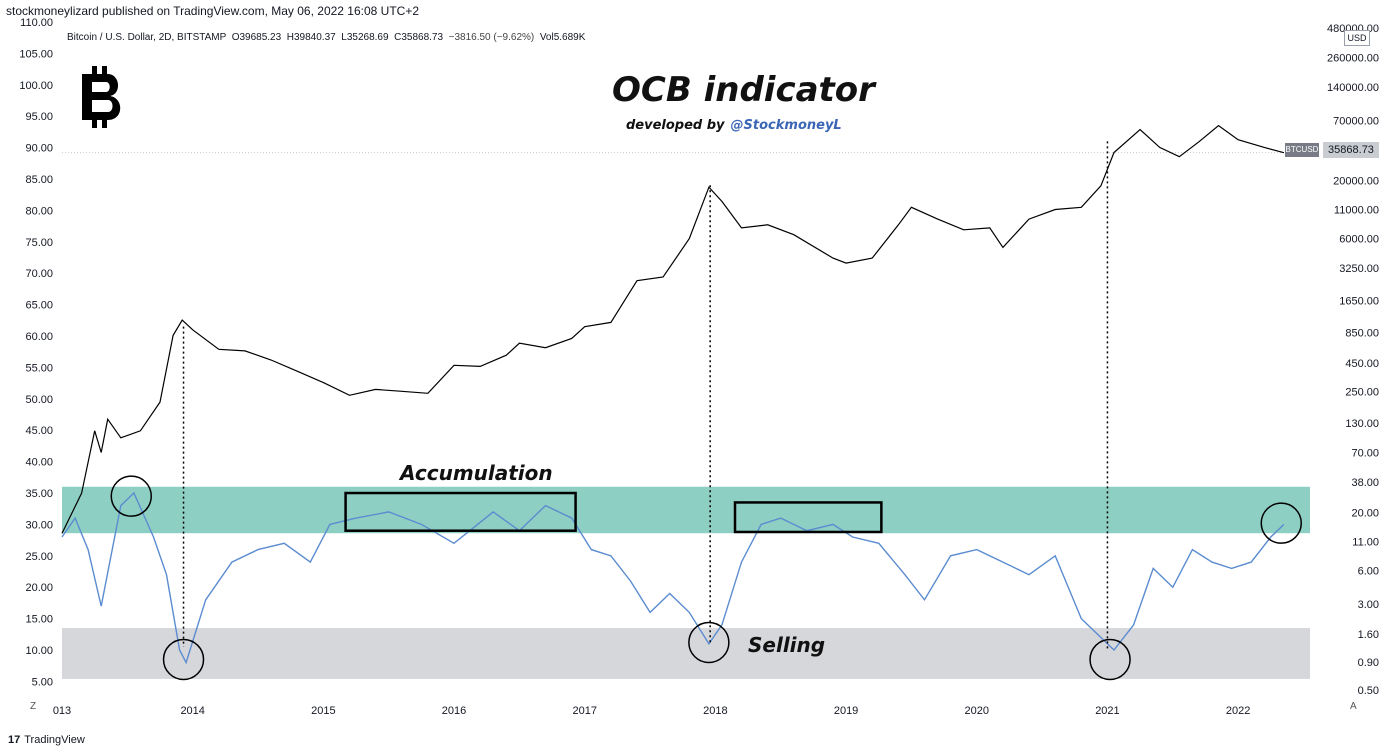 Image resolution: width=1400 pixels, height=754 pixels. What do you see at coordinates (39, 431) in the screenshot?
I see `left-axis-tick: 45.00` at bounding box center [39, 431].